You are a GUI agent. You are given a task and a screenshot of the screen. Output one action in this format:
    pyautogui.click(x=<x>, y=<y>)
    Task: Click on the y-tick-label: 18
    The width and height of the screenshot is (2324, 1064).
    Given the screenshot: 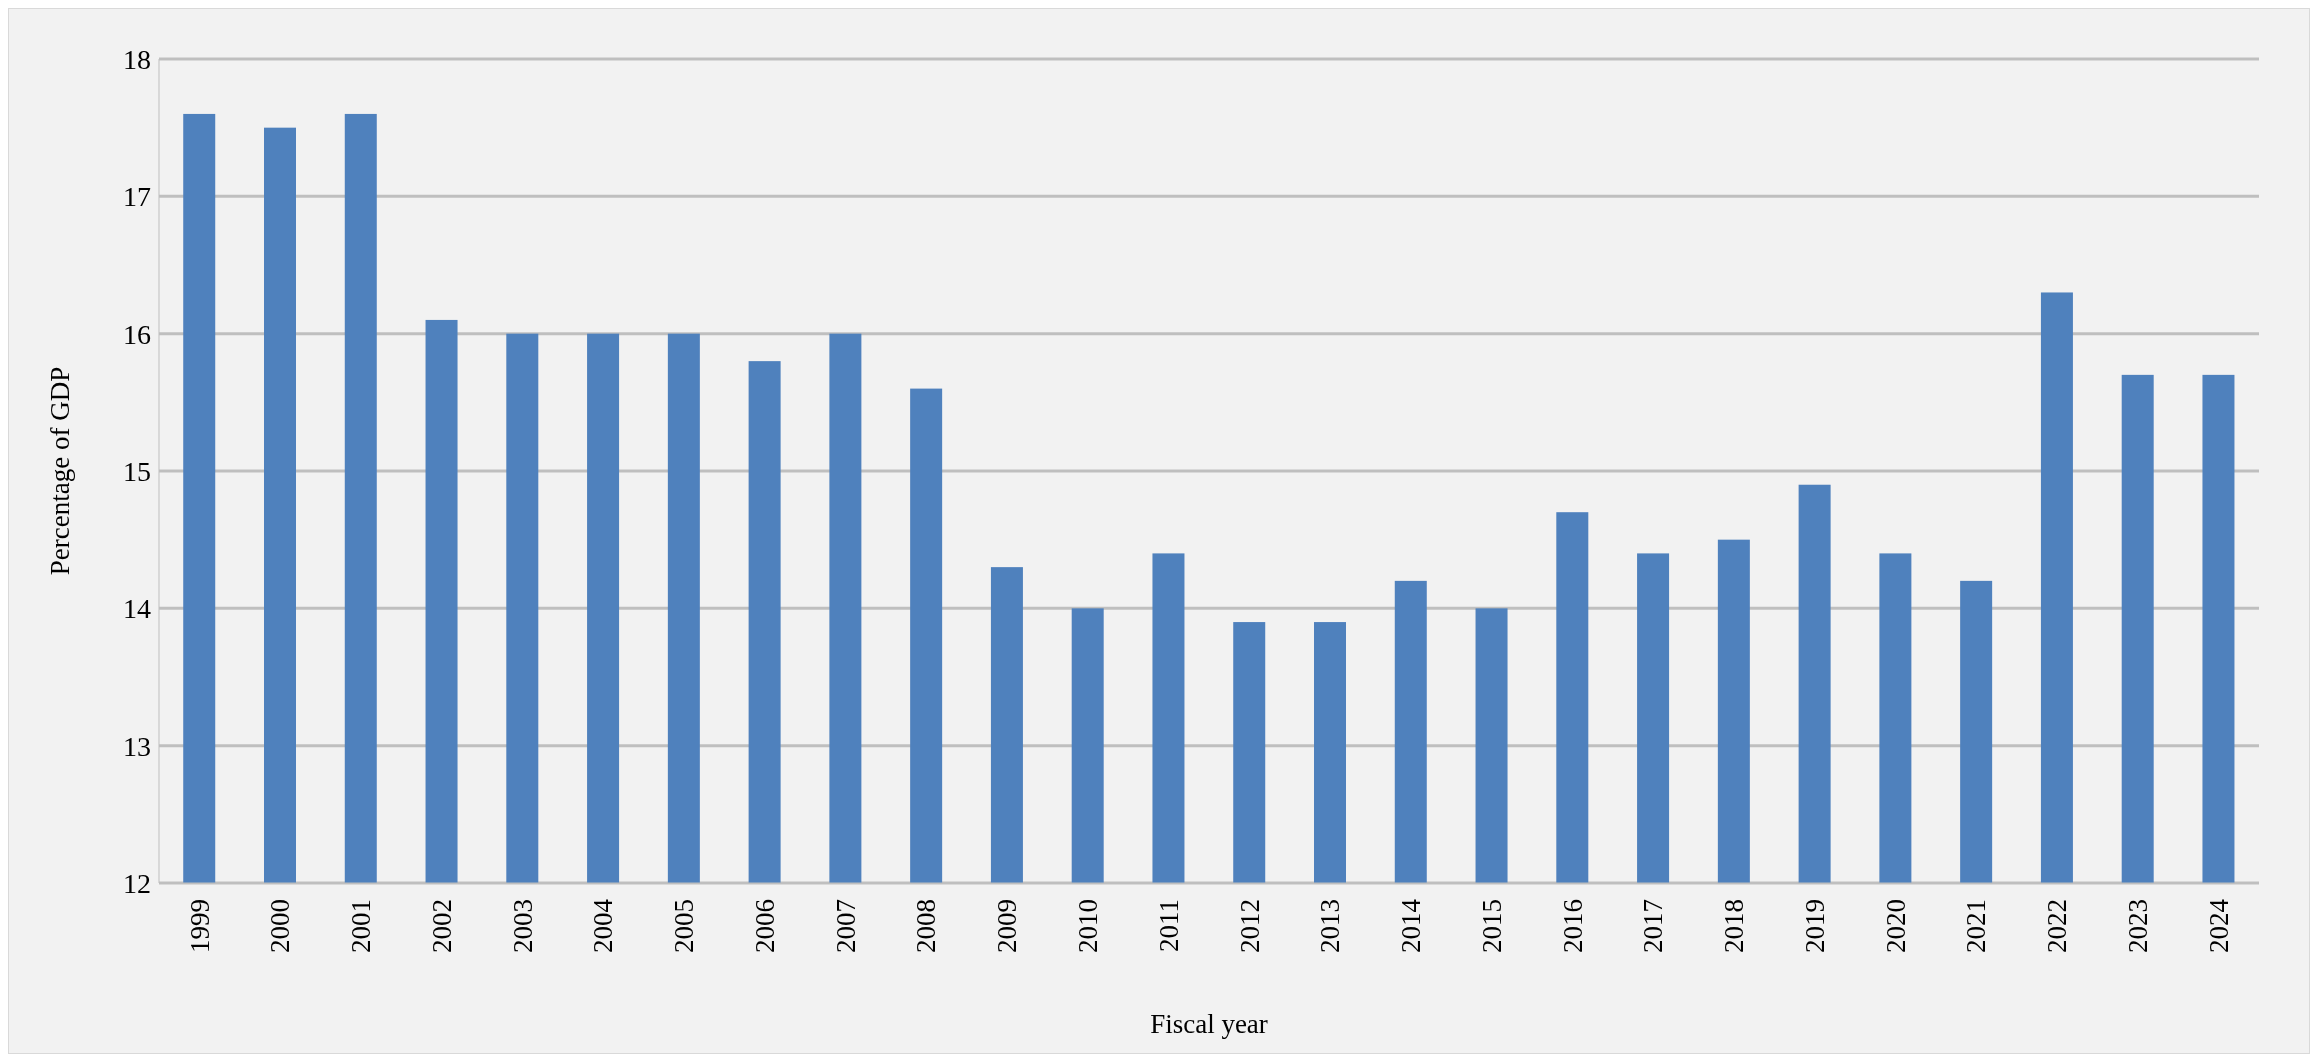 What is the action you would take?
    pyautogui.click(x=137, y=59)
    